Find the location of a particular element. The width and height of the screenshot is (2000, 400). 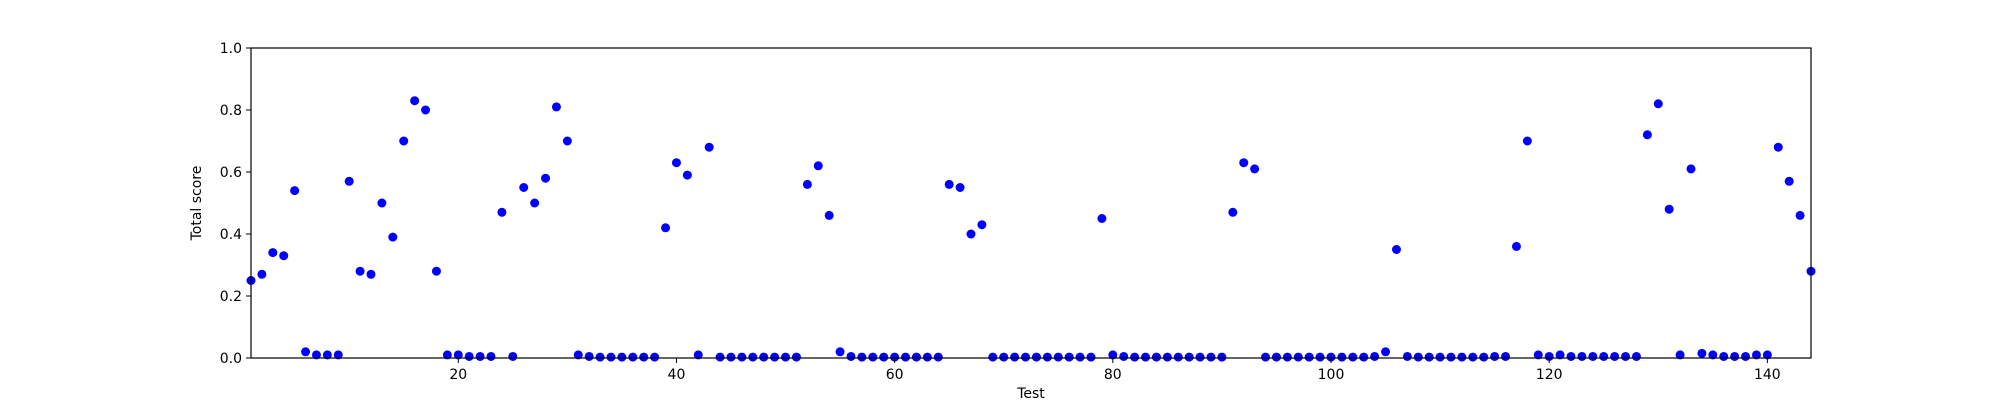

x-axis-ticks: 20 40 60 80 100 120 140 is located at coordinates (1115, 370).